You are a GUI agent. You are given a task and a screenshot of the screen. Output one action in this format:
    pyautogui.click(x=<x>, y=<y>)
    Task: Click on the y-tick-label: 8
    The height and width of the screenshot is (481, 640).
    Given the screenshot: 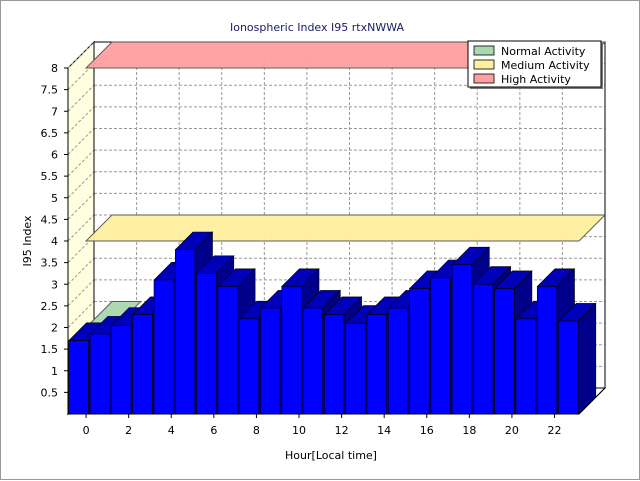 What is the action you would take?
    pyautogui.click(x=54, y=68)
    